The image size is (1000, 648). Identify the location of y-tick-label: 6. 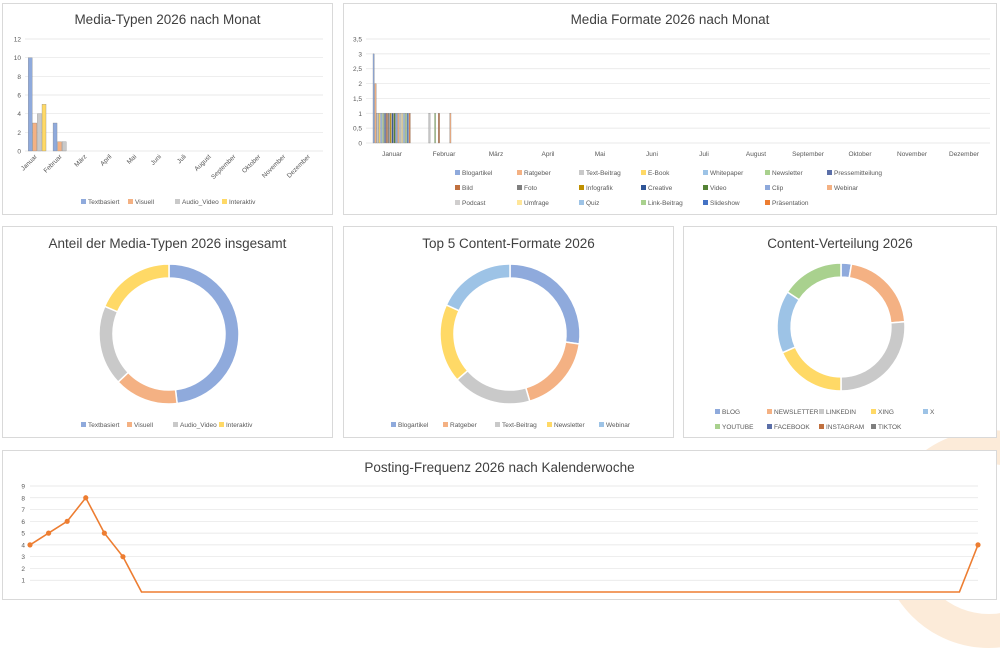
(23, 522).